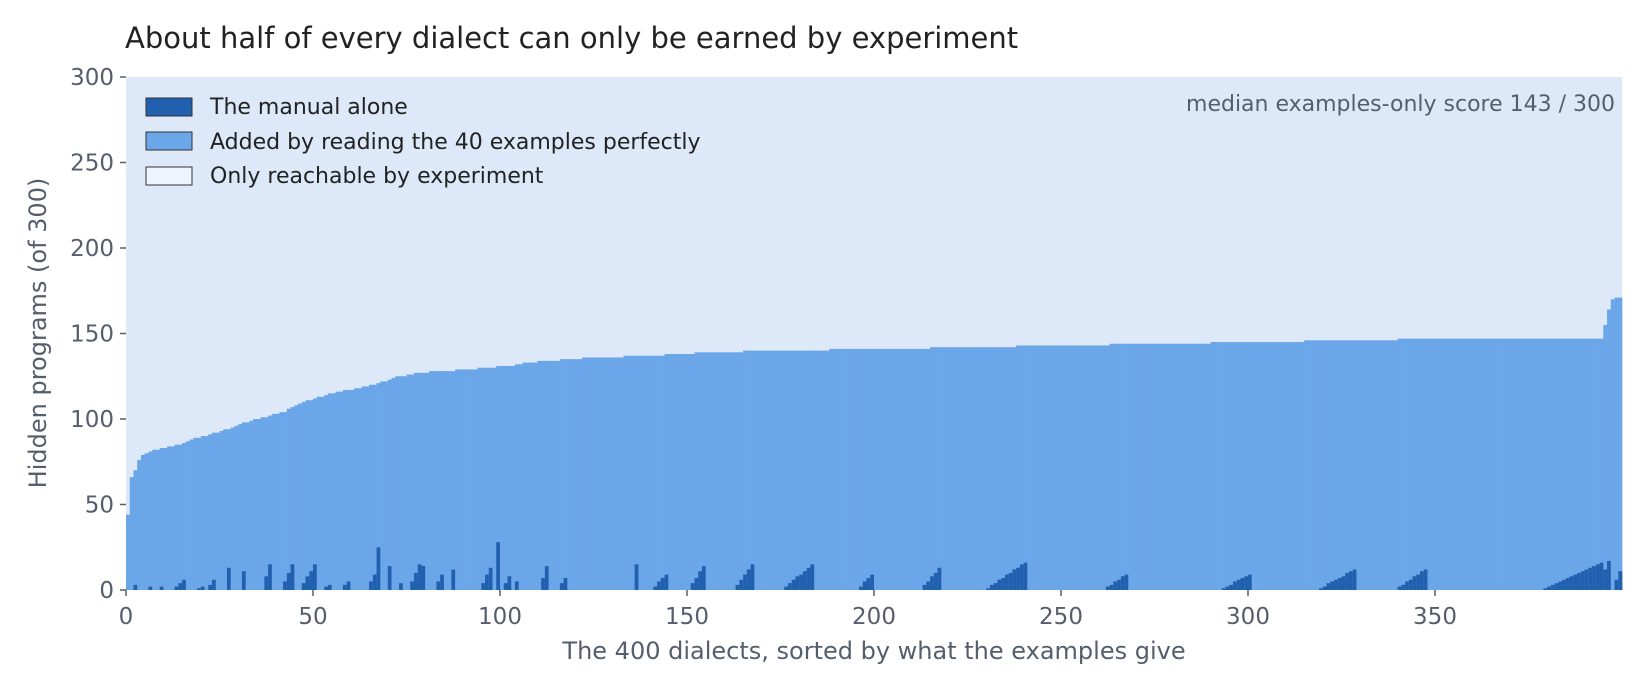 Image resolution: width=1640 pixels, height=689 pixels. Describe the element at coordinates (99, 506) in the screenshot. I see `y-tick-label: 50` at that location.